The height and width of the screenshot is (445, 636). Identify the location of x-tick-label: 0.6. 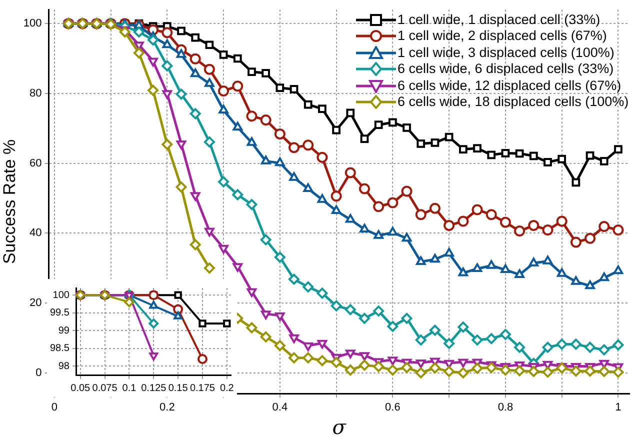
(392, 407).